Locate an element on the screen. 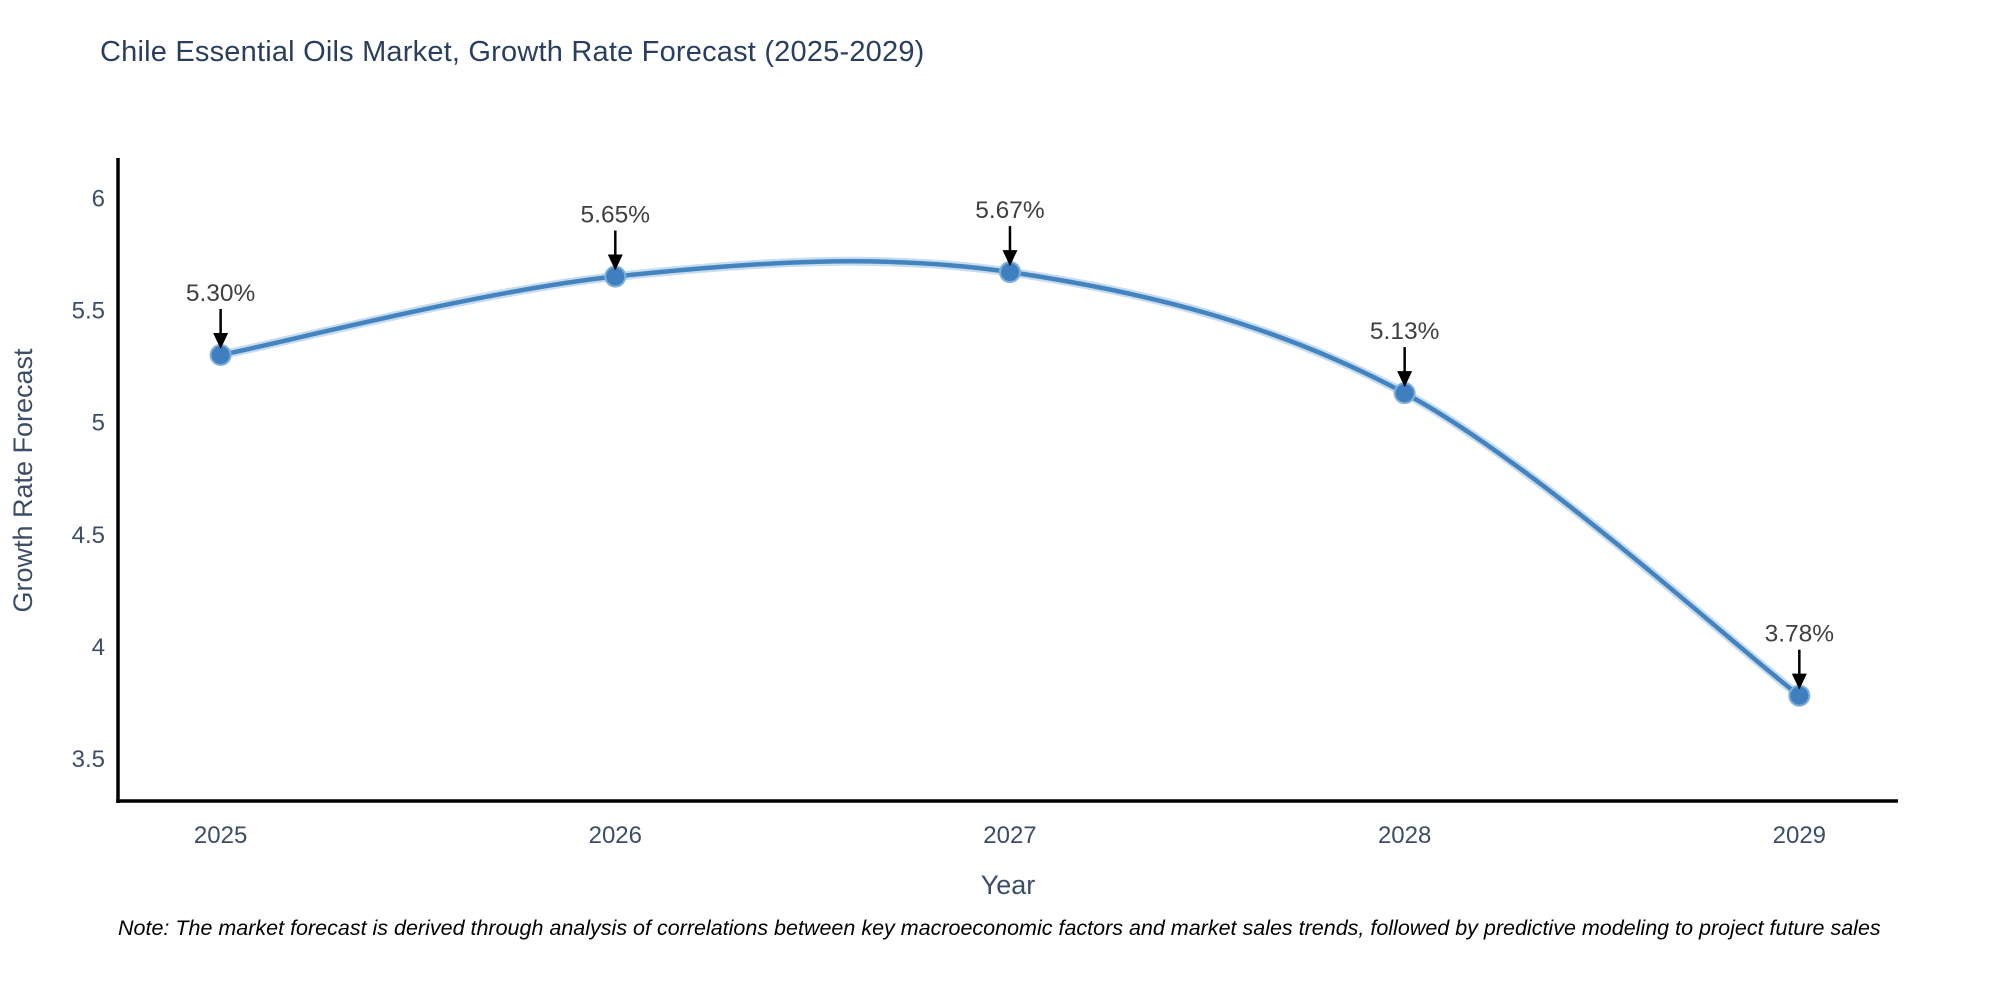 The height and width of the screenshot is (1000, 2000). point-value-label: 5.67% is located at coordinates (1009, 210).